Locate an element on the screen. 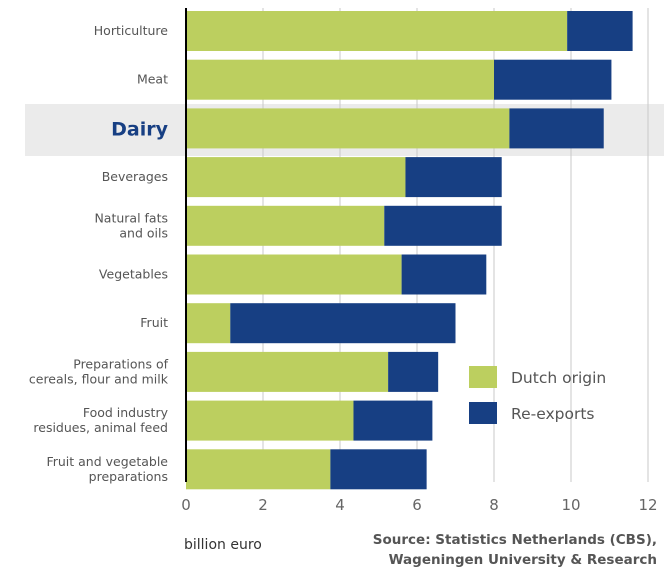 The image size is (664, 567). category-label: Food industry is located at coordinates (126, 412).